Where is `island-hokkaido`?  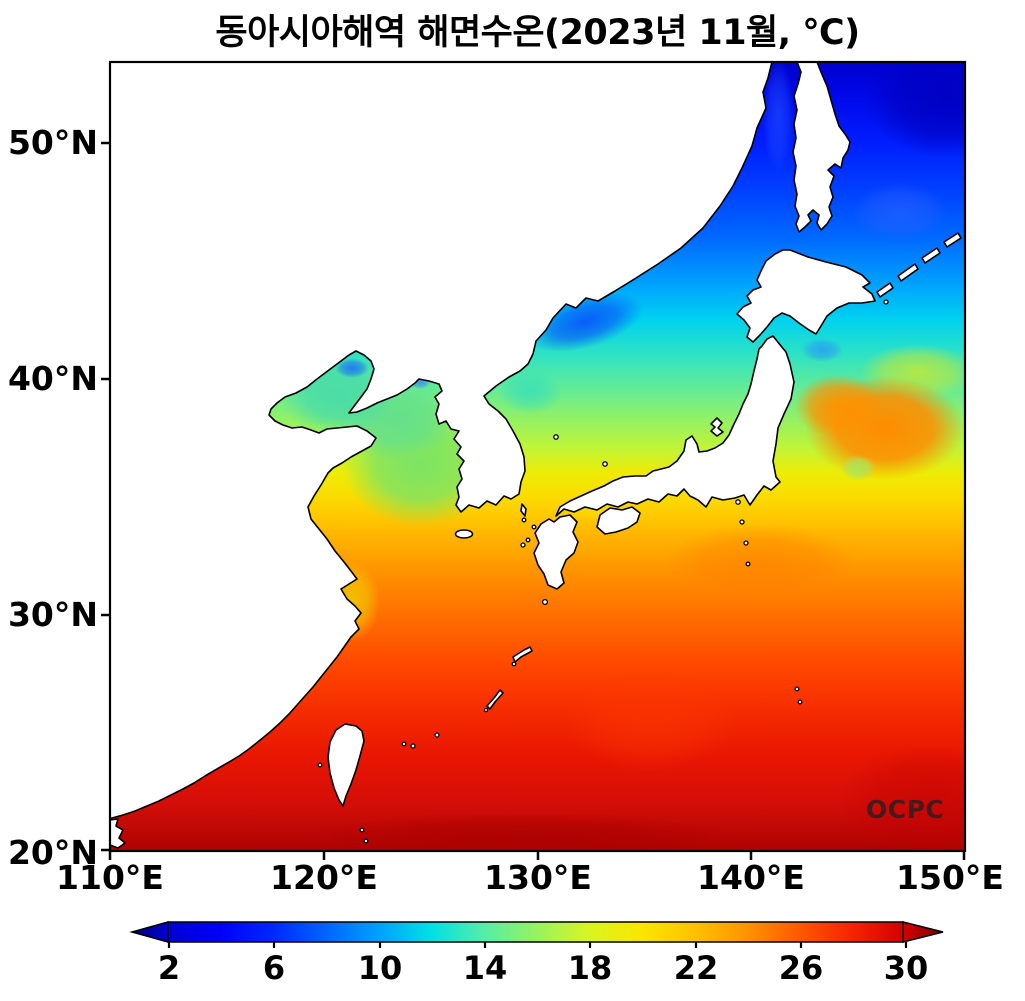 island-hokkaido is located at coordinates (806, 296).